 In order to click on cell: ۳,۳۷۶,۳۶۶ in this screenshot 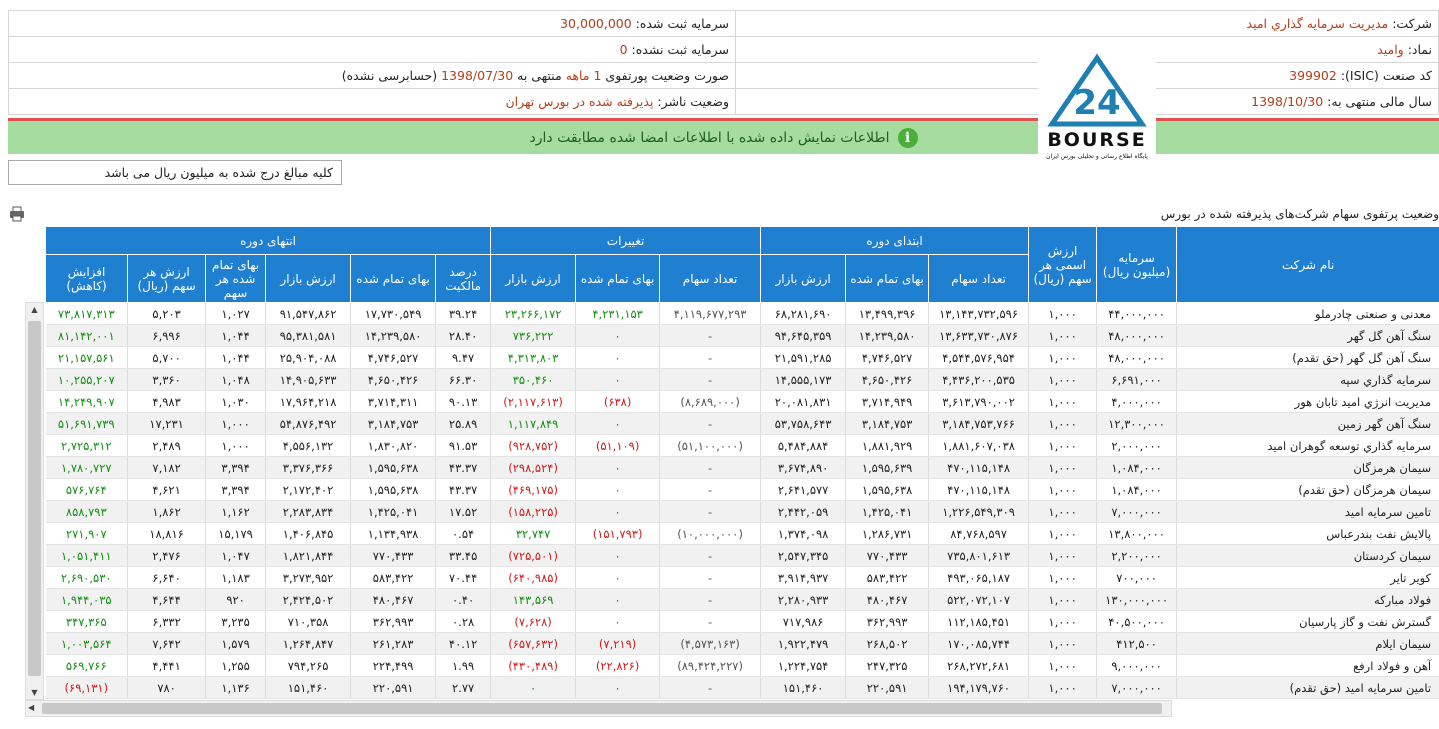, I will do `click(308, 467)`.